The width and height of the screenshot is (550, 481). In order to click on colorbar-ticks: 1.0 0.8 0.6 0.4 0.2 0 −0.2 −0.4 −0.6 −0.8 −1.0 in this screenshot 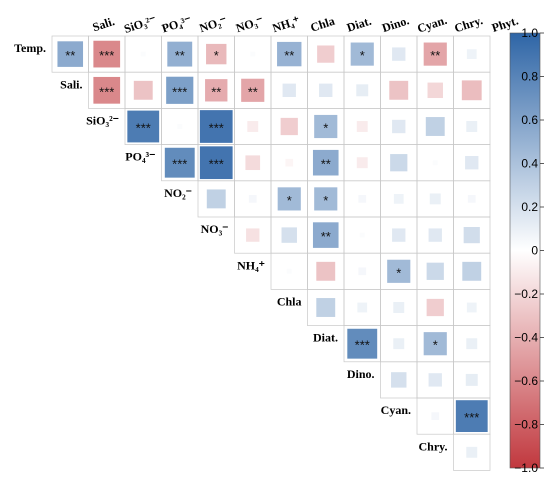, I will do `click(529, 250)`.